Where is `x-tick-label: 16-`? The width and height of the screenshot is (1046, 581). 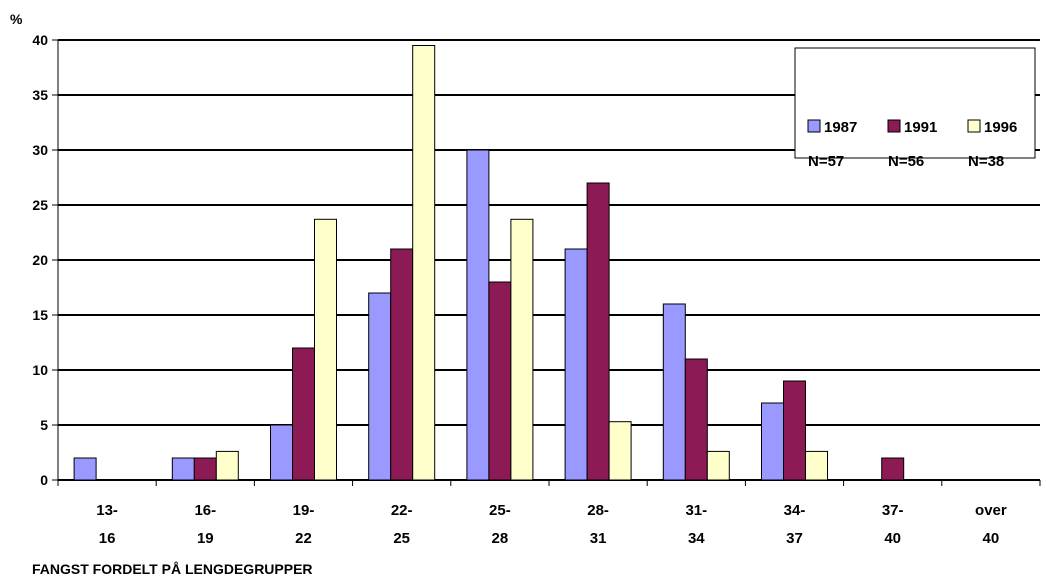
x-tick-label: 16- is located at coordinates (205, 510).